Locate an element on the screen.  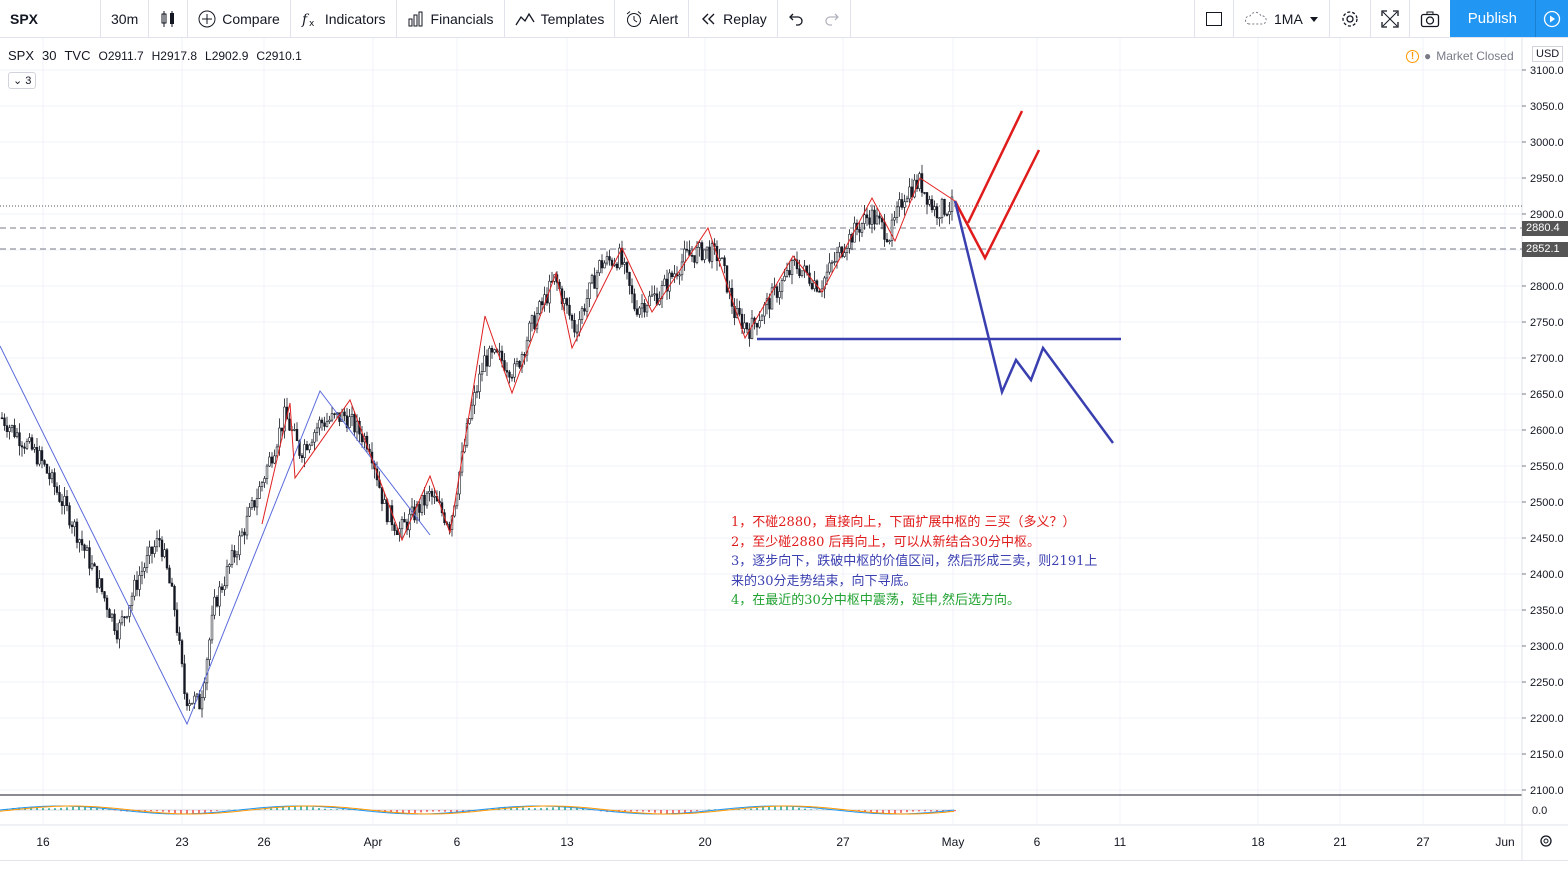
badge-count: 3 is located at coordinates (28, 81).